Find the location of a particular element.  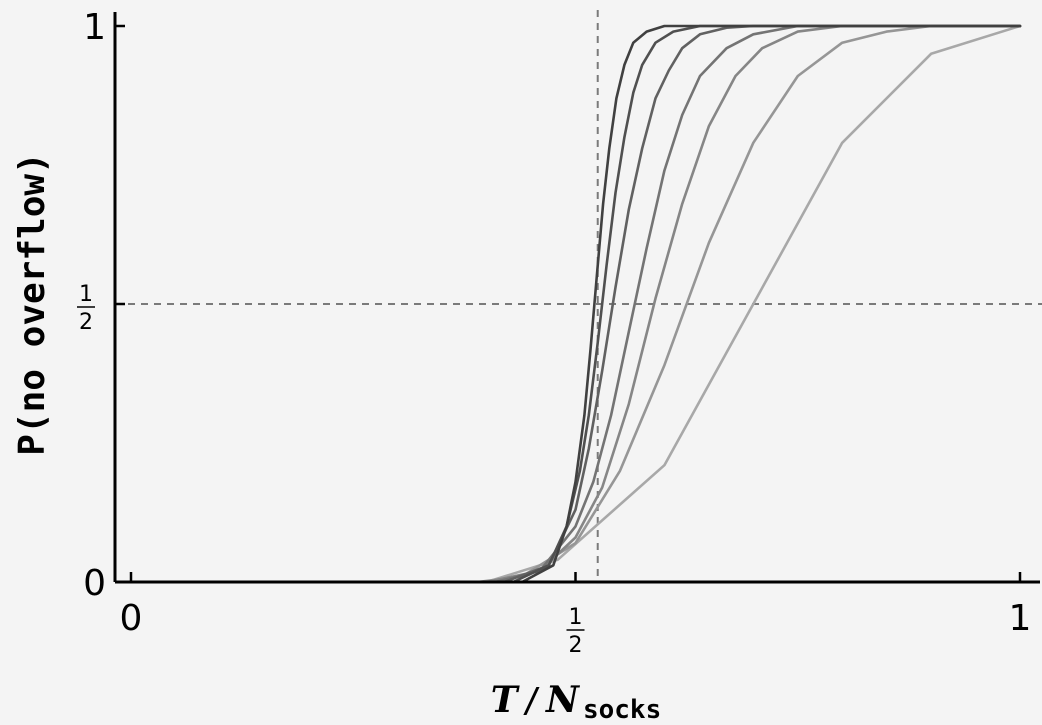

x-axis-label: T / N socks is located at coordinates (576, 702).